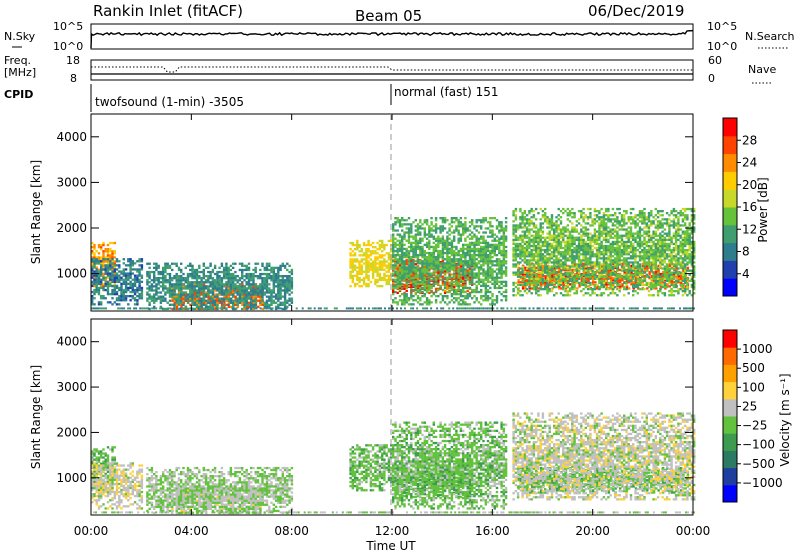  What do you see at coordinates (73, 60) in the screenshot?
I see `freq-tick-top: 18` at bounding box center [73, 60].